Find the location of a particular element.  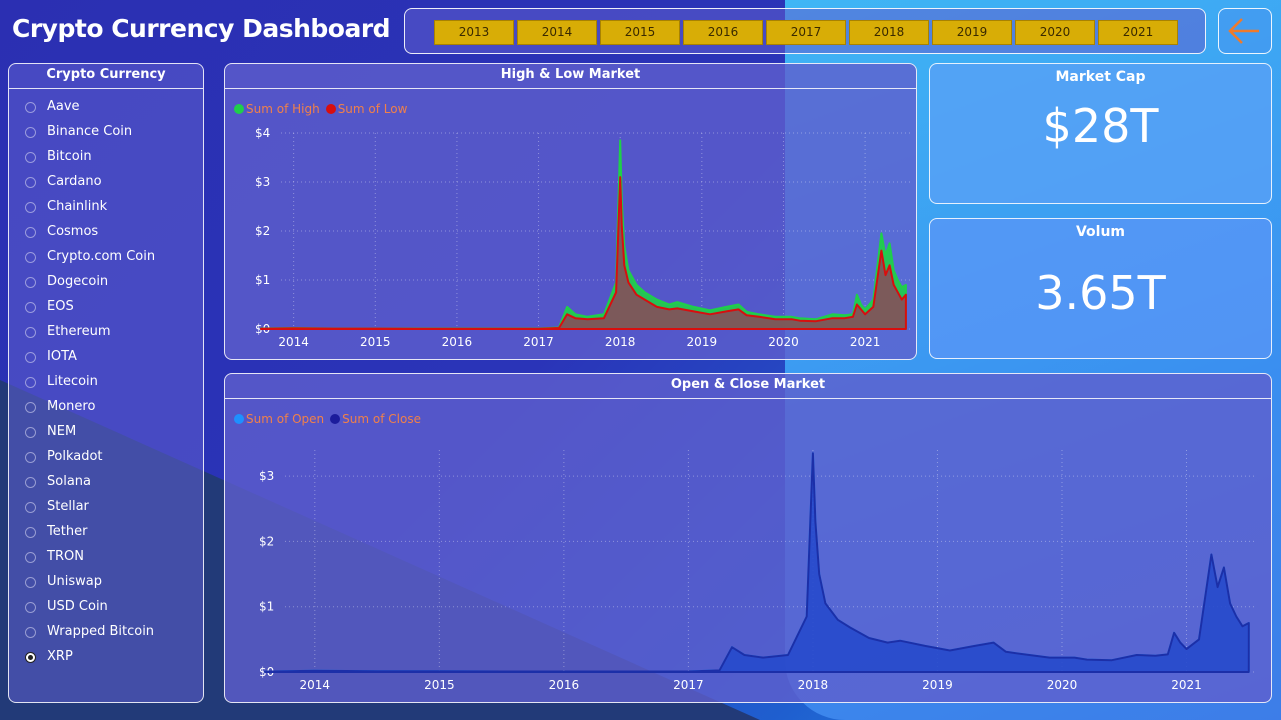

legend-low-label: Sum of Low is located at coordinates (372, 109).